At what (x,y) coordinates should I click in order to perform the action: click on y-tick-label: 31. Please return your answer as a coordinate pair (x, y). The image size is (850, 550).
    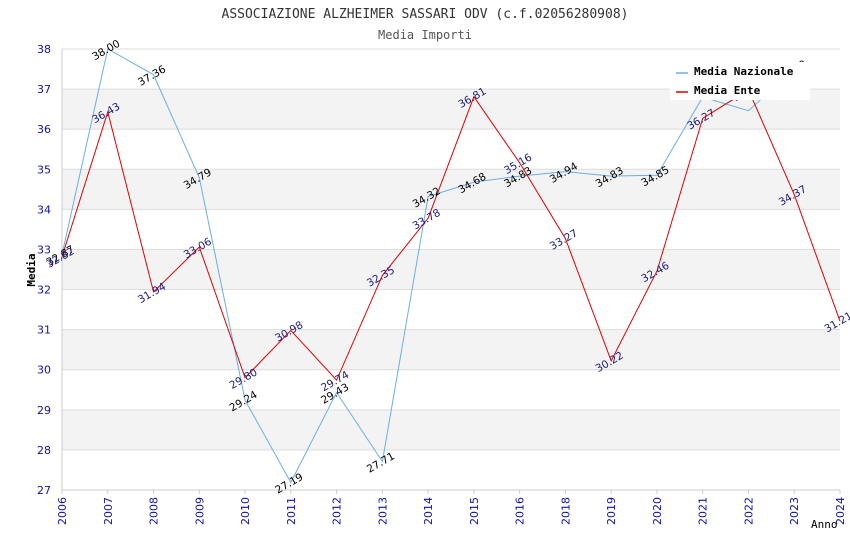
    Looking at the image, I should click on (44, 330).